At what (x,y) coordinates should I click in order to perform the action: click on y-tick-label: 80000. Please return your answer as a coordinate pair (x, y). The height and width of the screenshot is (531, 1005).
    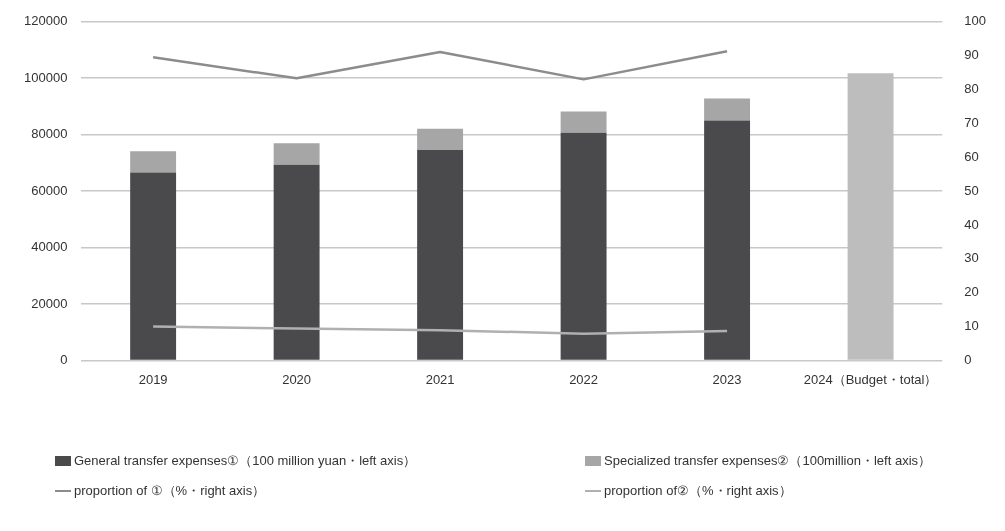
    Looking at the image, I should click on (49, 134).